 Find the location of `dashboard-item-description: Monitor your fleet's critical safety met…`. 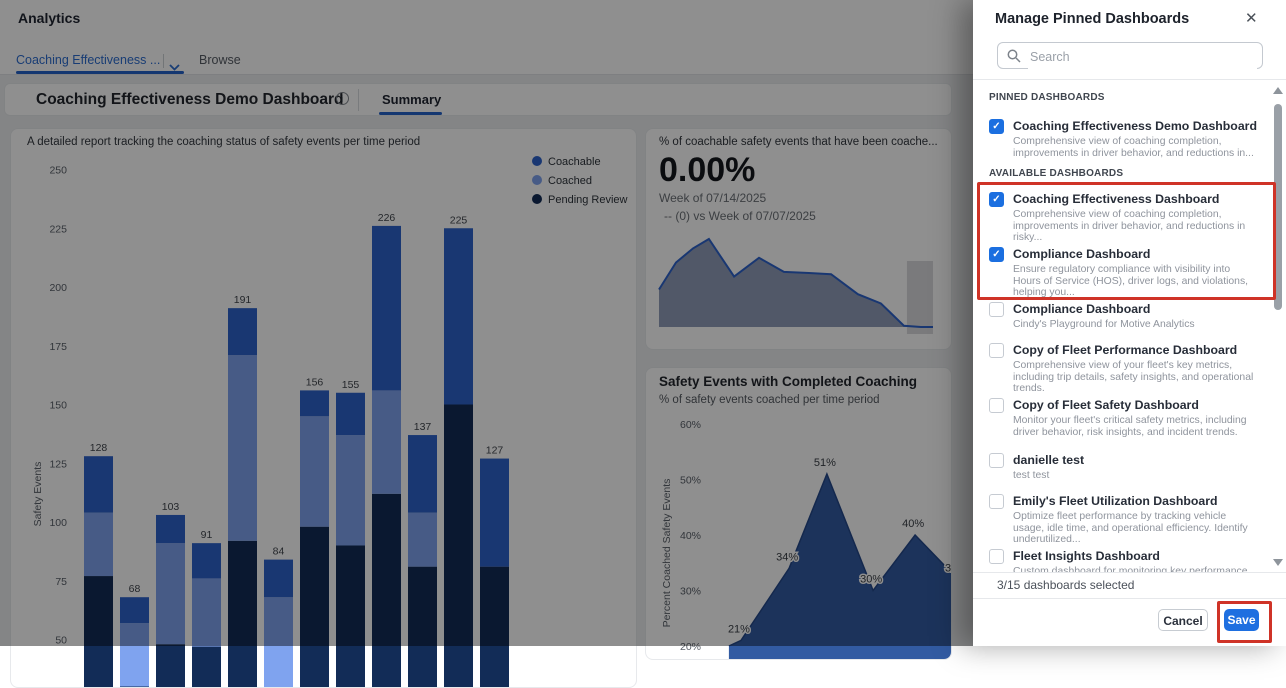

dashboard-item-description: Monitor your fleet's critical safety met… is located at coordinates (1135, 426).